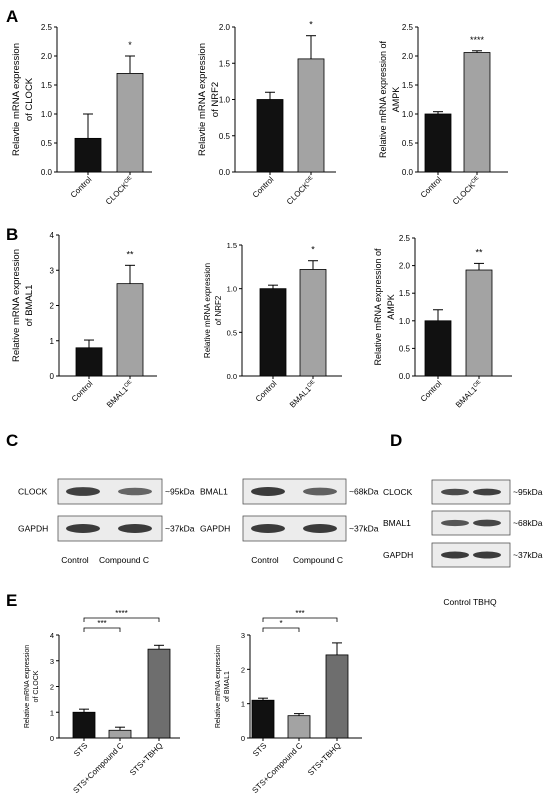  I want to click on blot-lane-label: Control TBHQ, so click(470, 602).